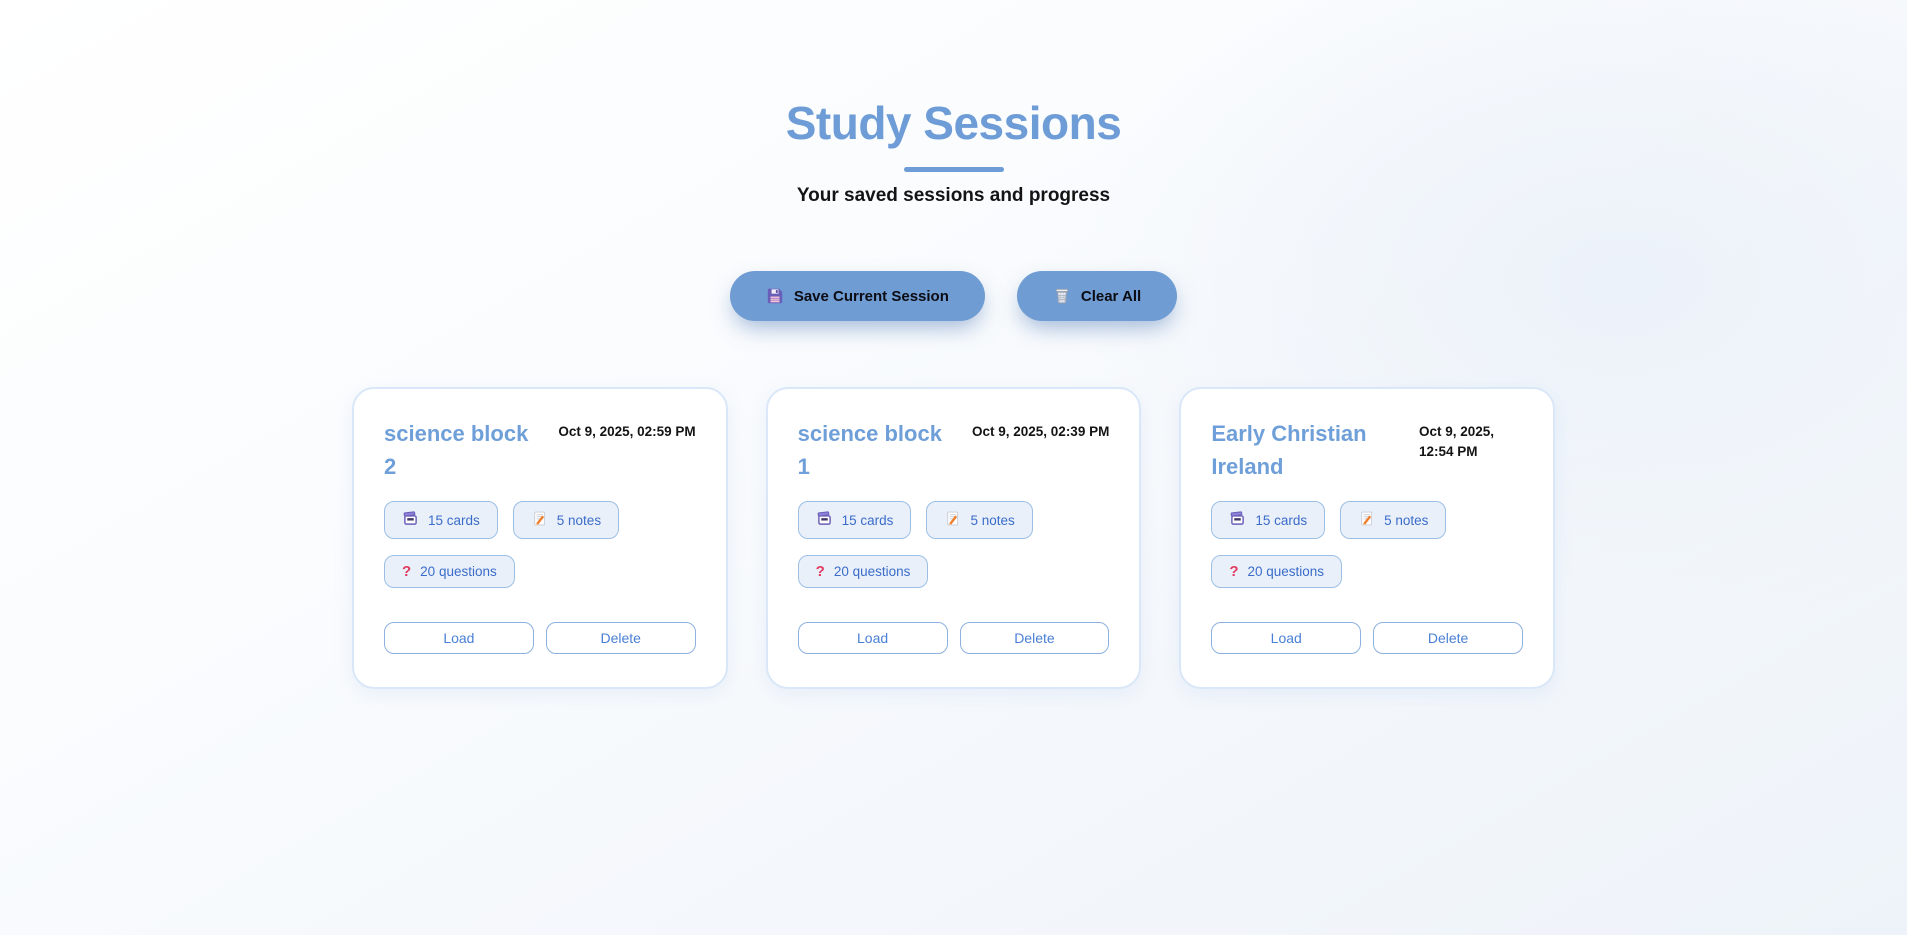 The image size is (1907, 935). I want to click on session-card-header: science block 2 Oct 9, 2025, 02:59 PM, so click(540, 450).